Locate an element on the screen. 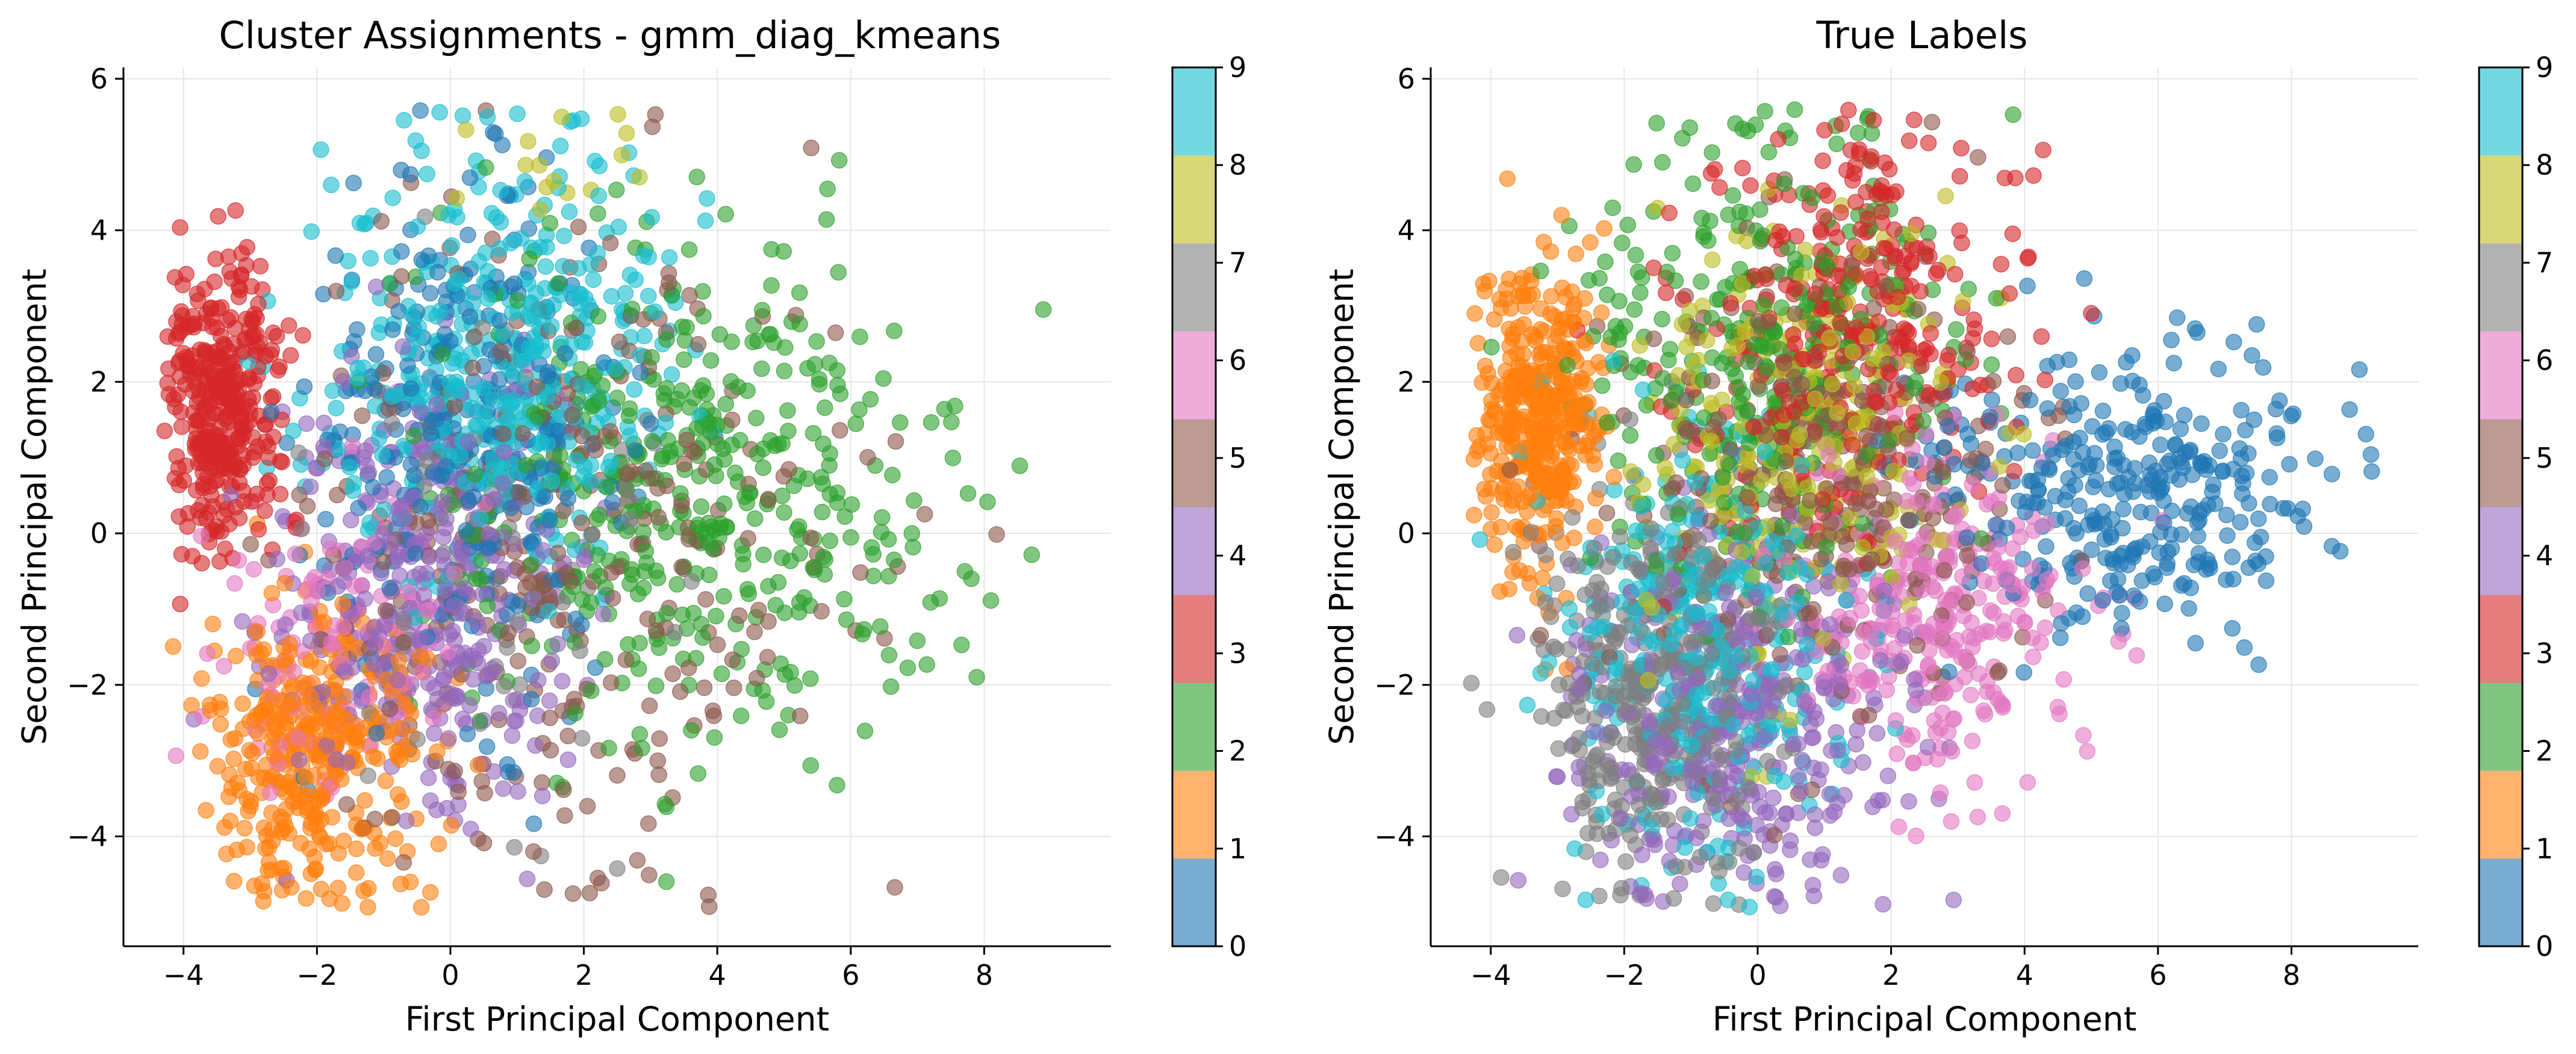 The height and width of the screenshot is (1054, 2576). colorbar-tick-label: 9 is located at coordinates (1238, 67).